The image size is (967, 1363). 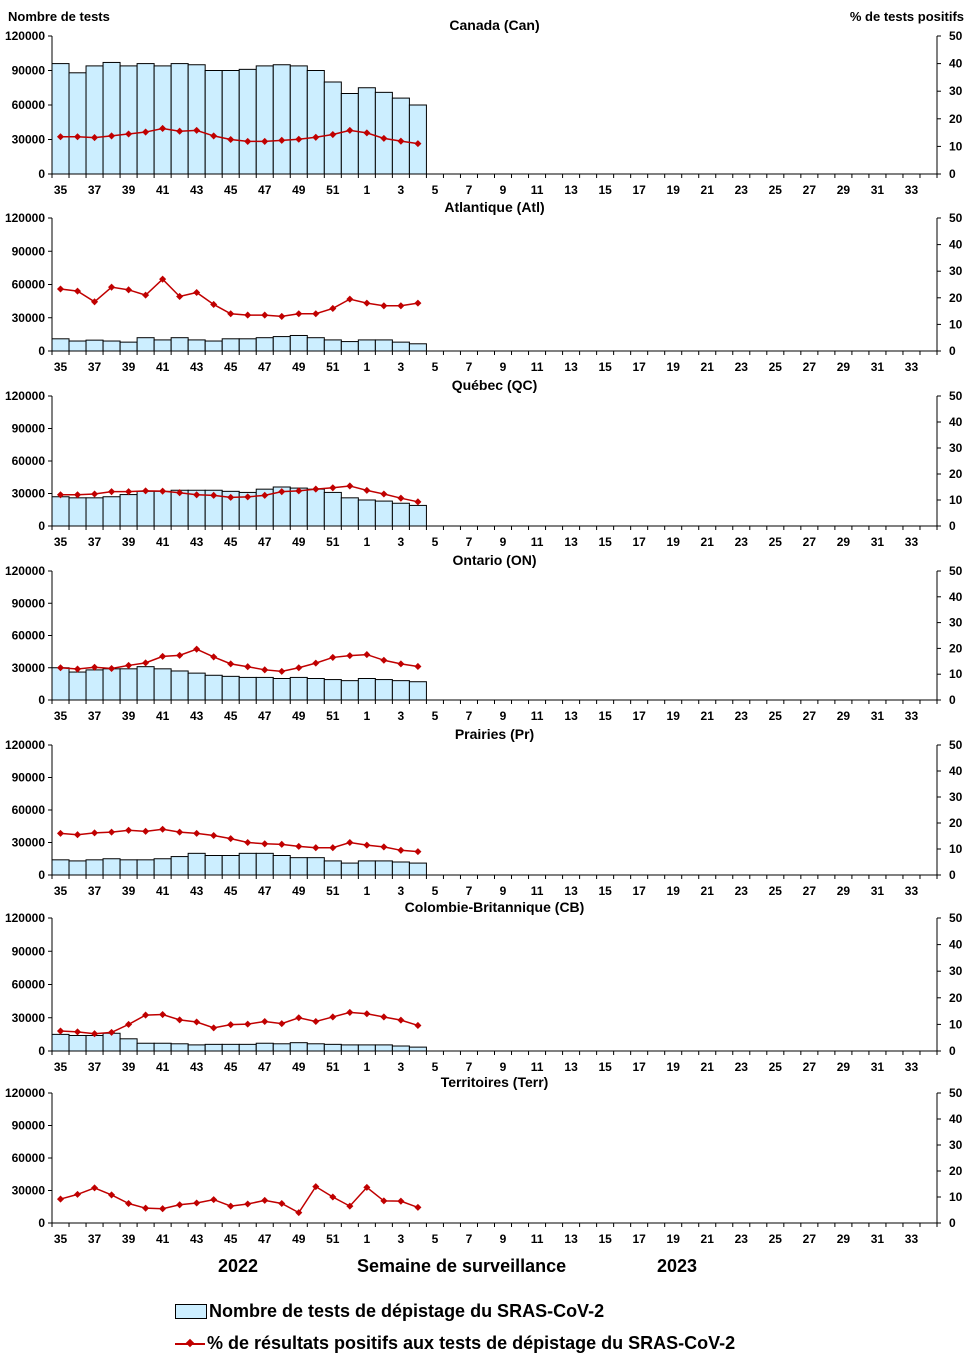 What do you see at coordinates (401, 190) in the screenshot?
I see `panel-1-x-tick-label: 3` at bounding box center [401, 190].